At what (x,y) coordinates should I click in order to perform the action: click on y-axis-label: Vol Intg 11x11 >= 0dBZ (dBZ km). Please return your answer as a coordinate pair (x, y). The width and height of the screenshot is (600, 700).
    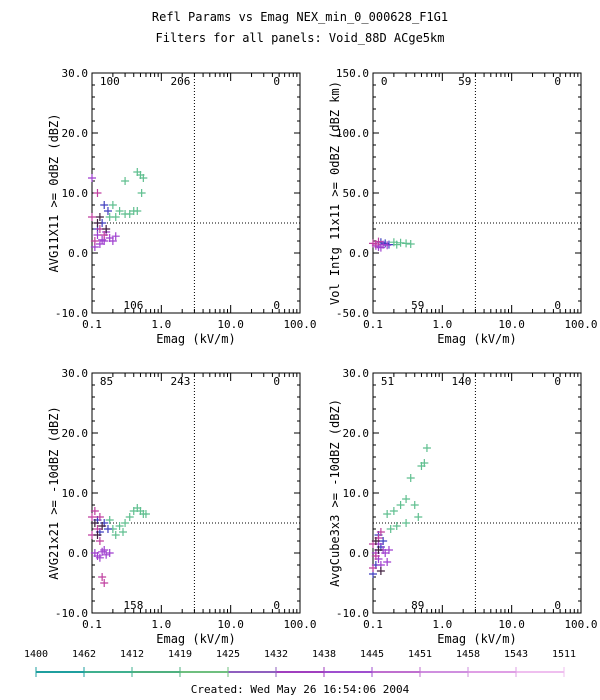
    Looking at the image, I should click on (335, 193).